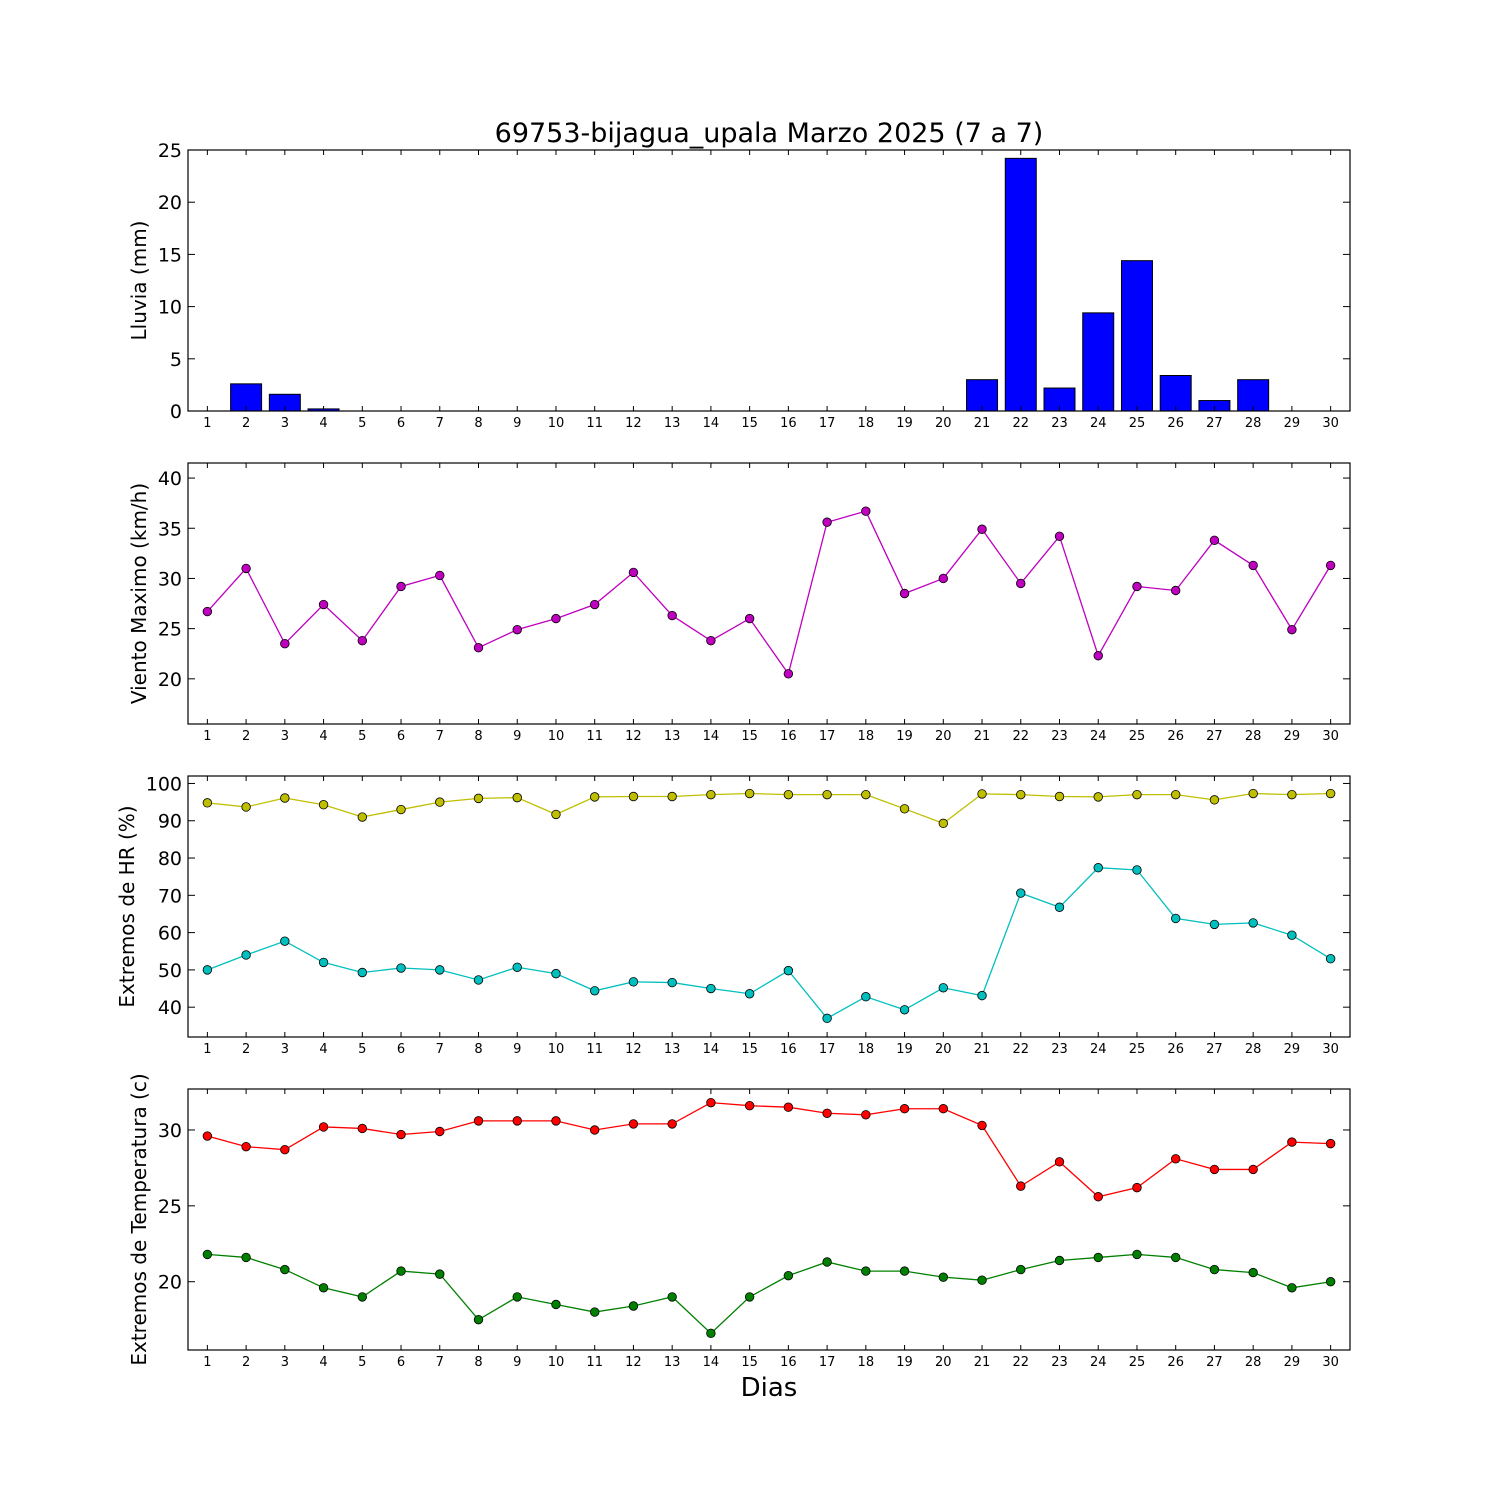 This screenshot has height=1500, width=1500. Describe the element at coordinates (1059, 1049) in the screenshot. I see `x-tick-label: 23` at that location.